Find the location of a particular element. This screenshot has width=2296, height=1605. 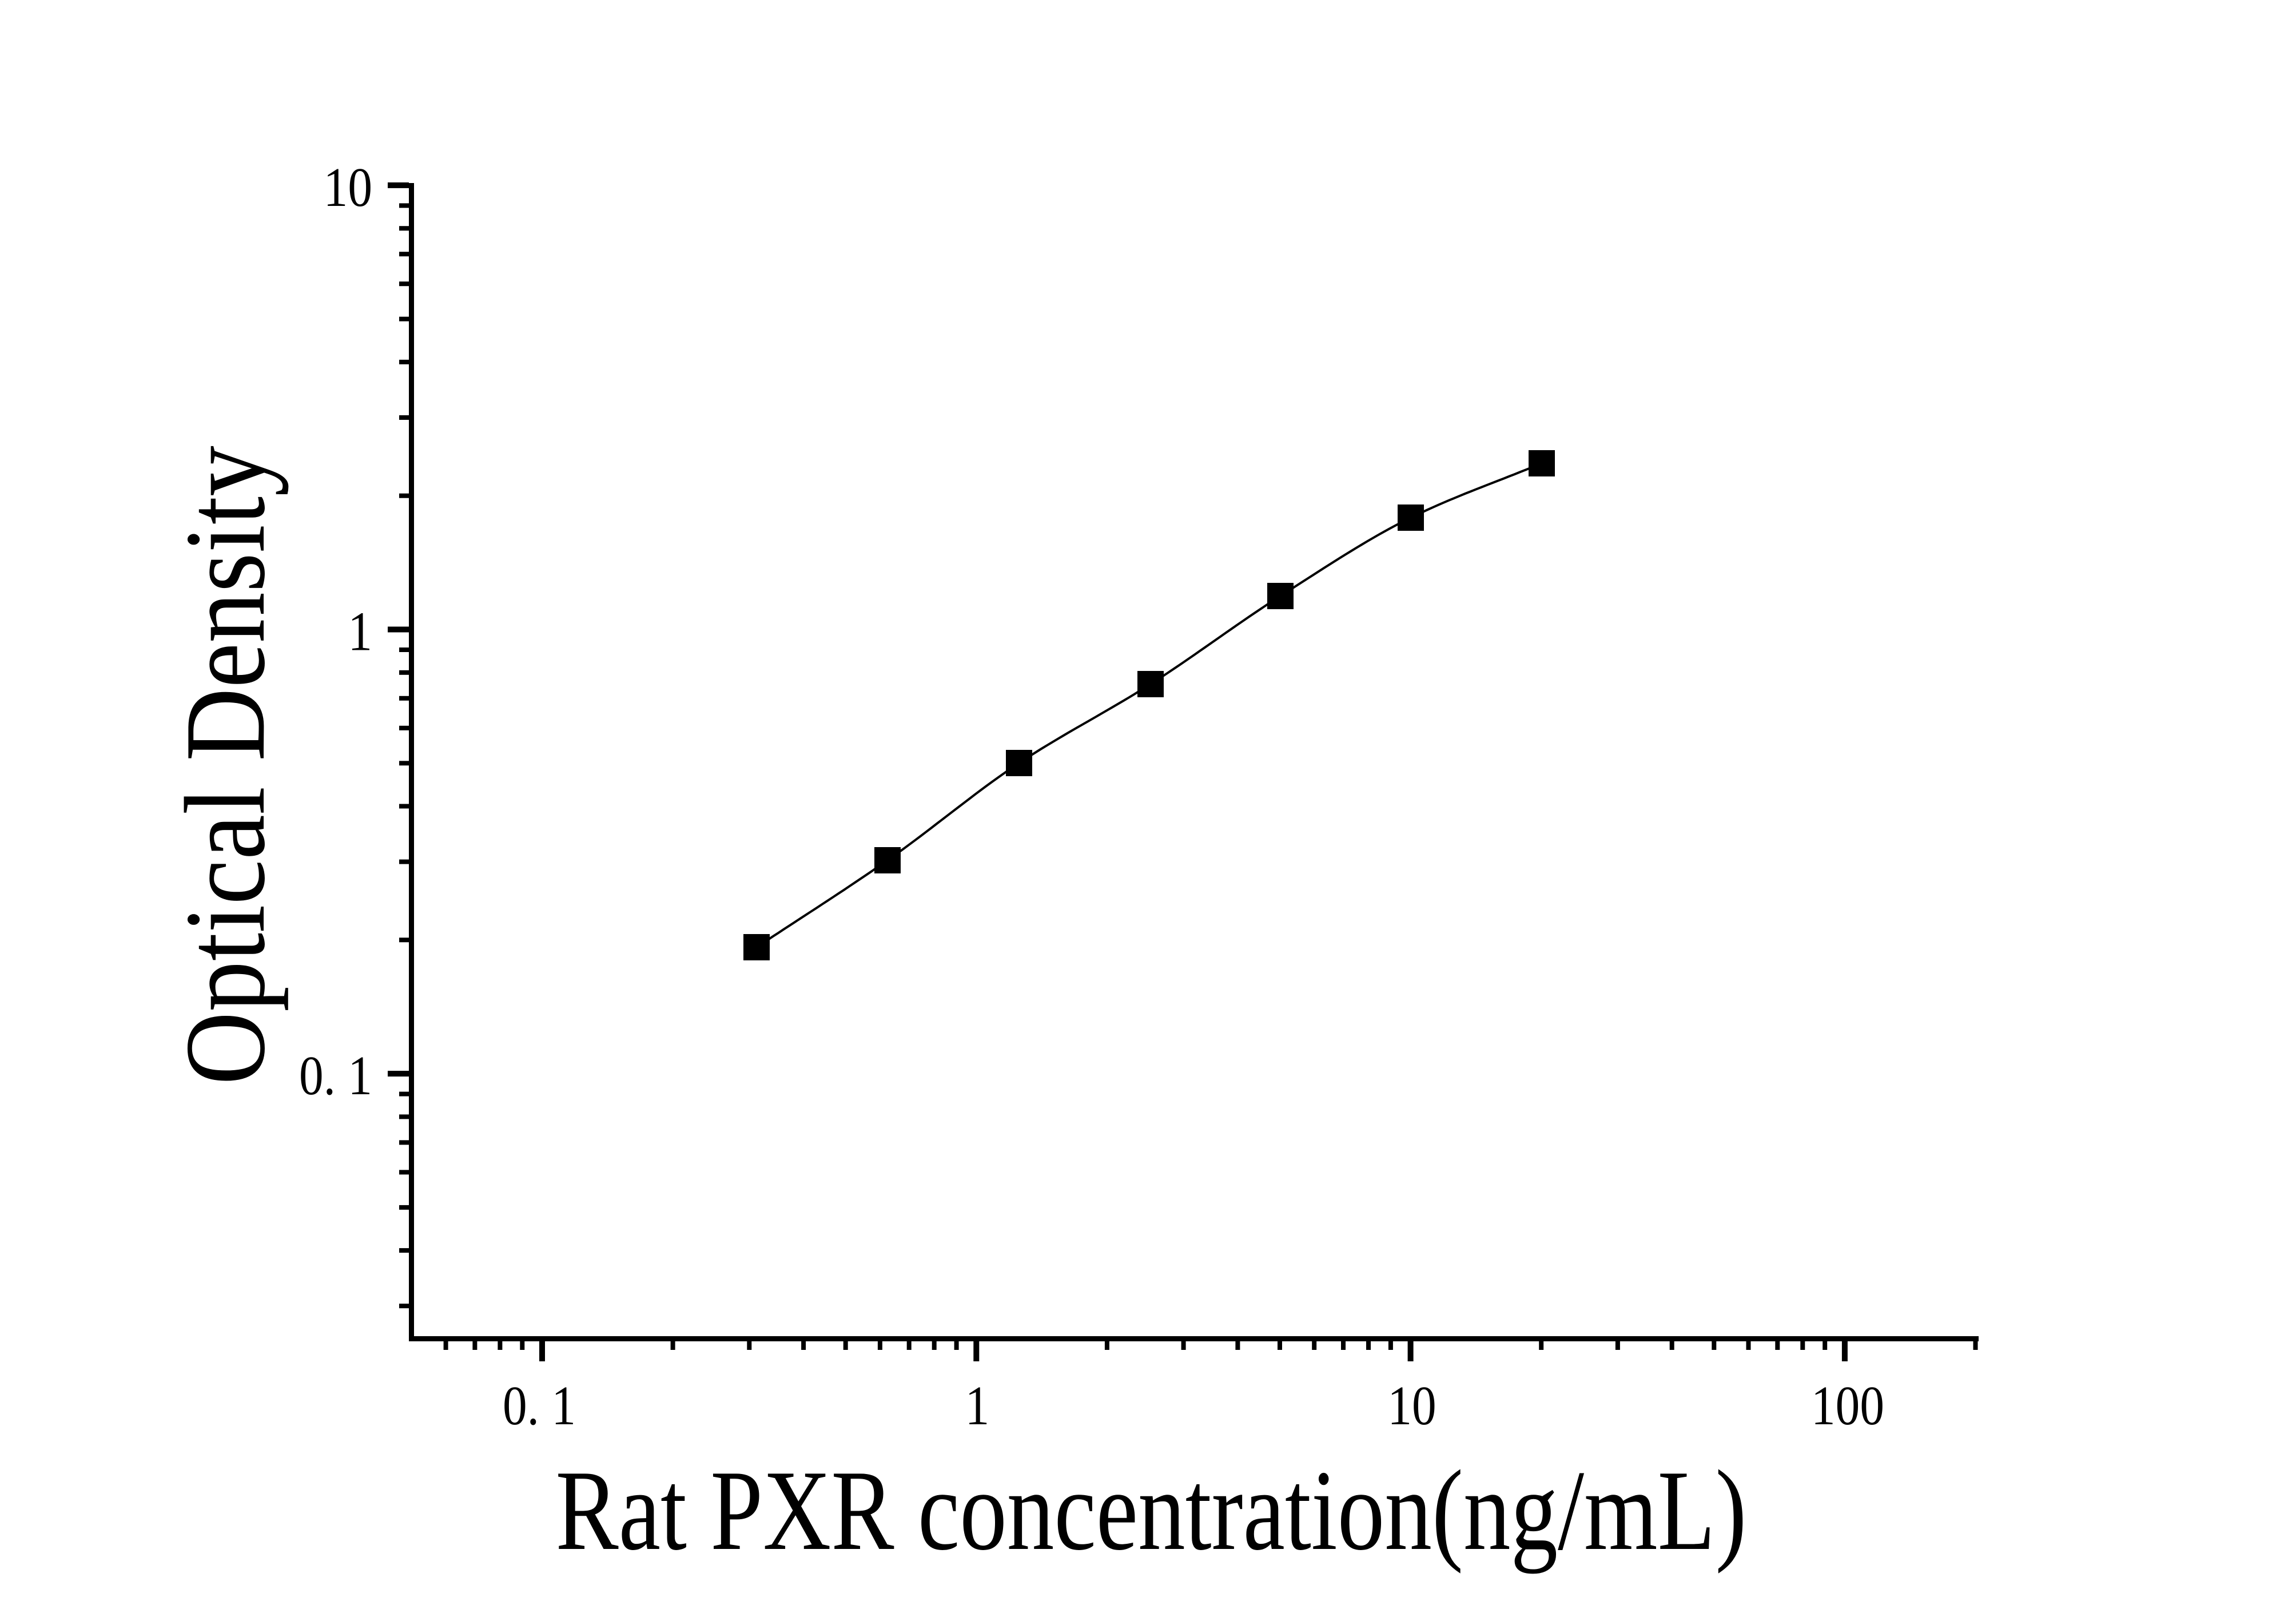

svg-text: Optical Density is located at coordinates (225, 765).